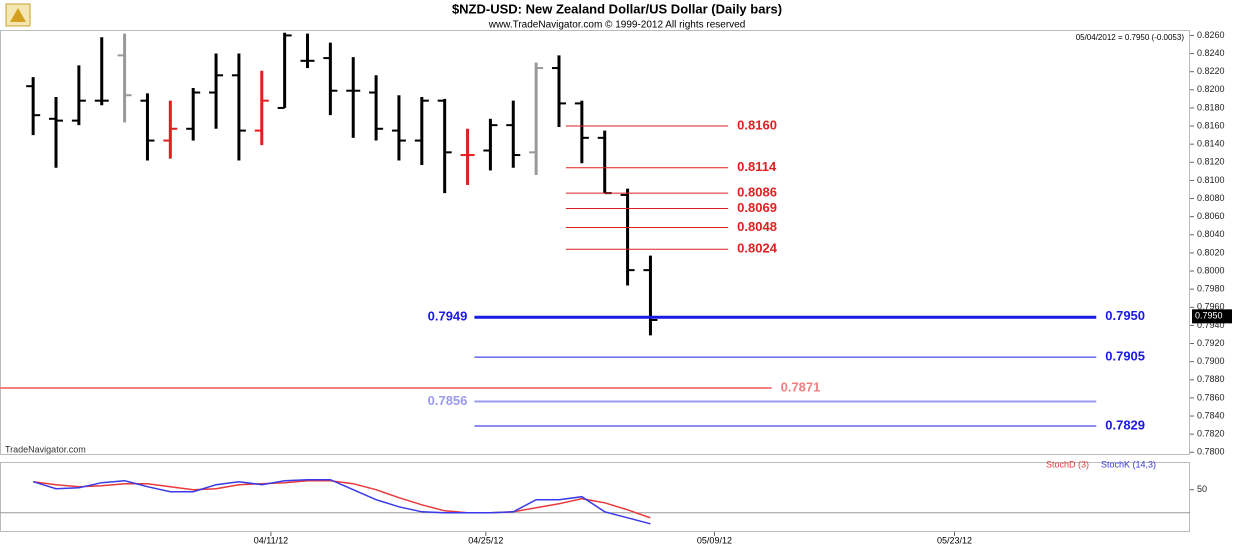 Image resolution: width=1234 pixels, height=548 pixels. What do you see at coordinates (1211, 252) in the screenshot?
I see `y-tick-label: 0.8020` at bounding box center [1211, 252].